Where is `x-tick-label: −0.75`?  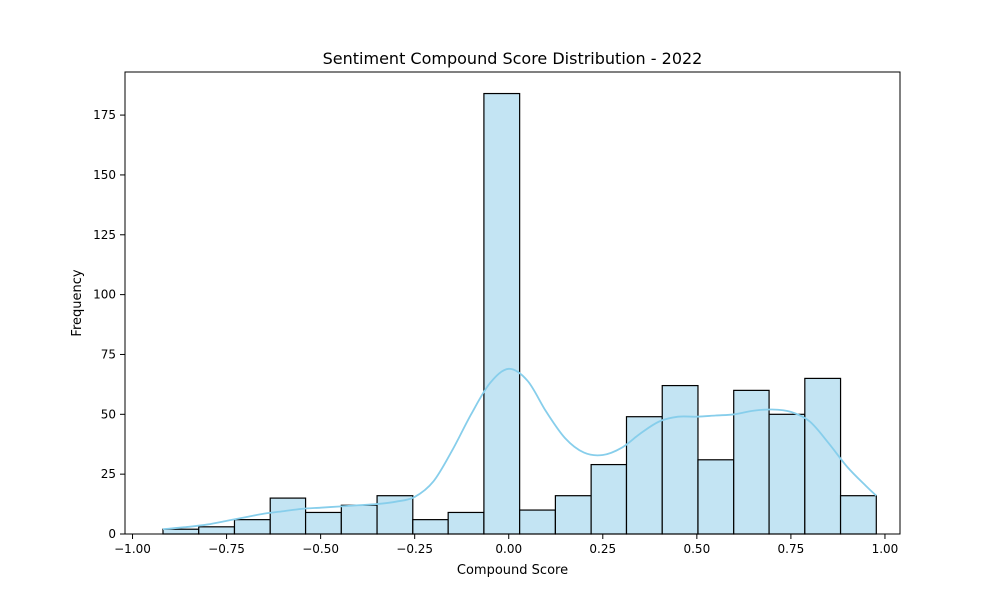 x-tick-label: −0.75 is located at coordinates (226, 549).